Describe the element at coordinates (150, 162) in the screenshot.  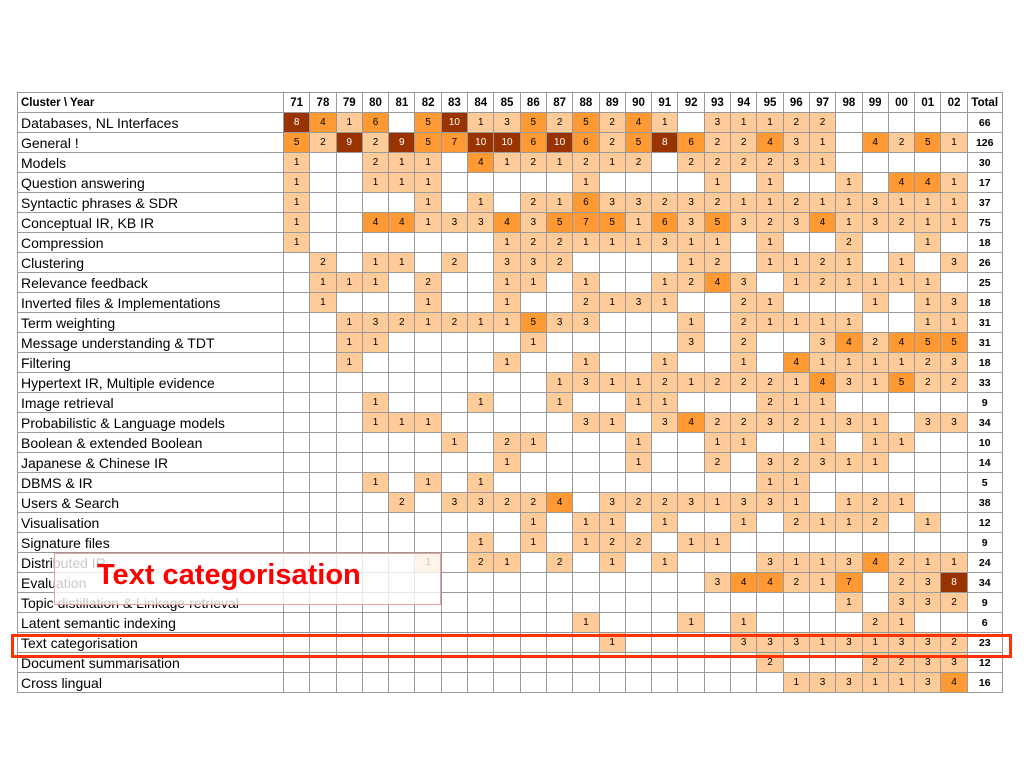
I see `cluster-name: Models` at that location.